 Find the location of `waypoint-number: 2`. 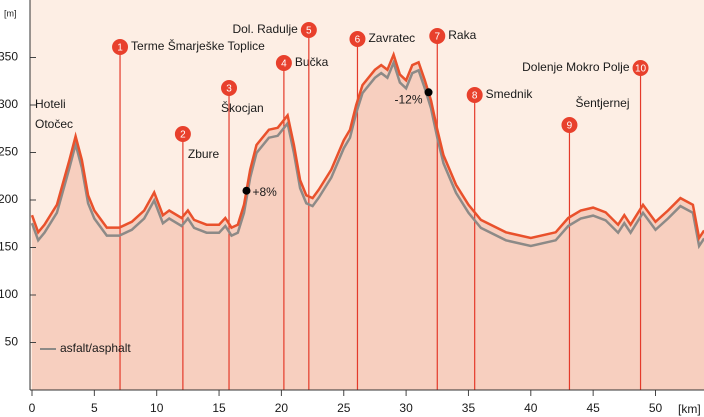

waypoint-number: 2 is located at coordinates (183, 135).